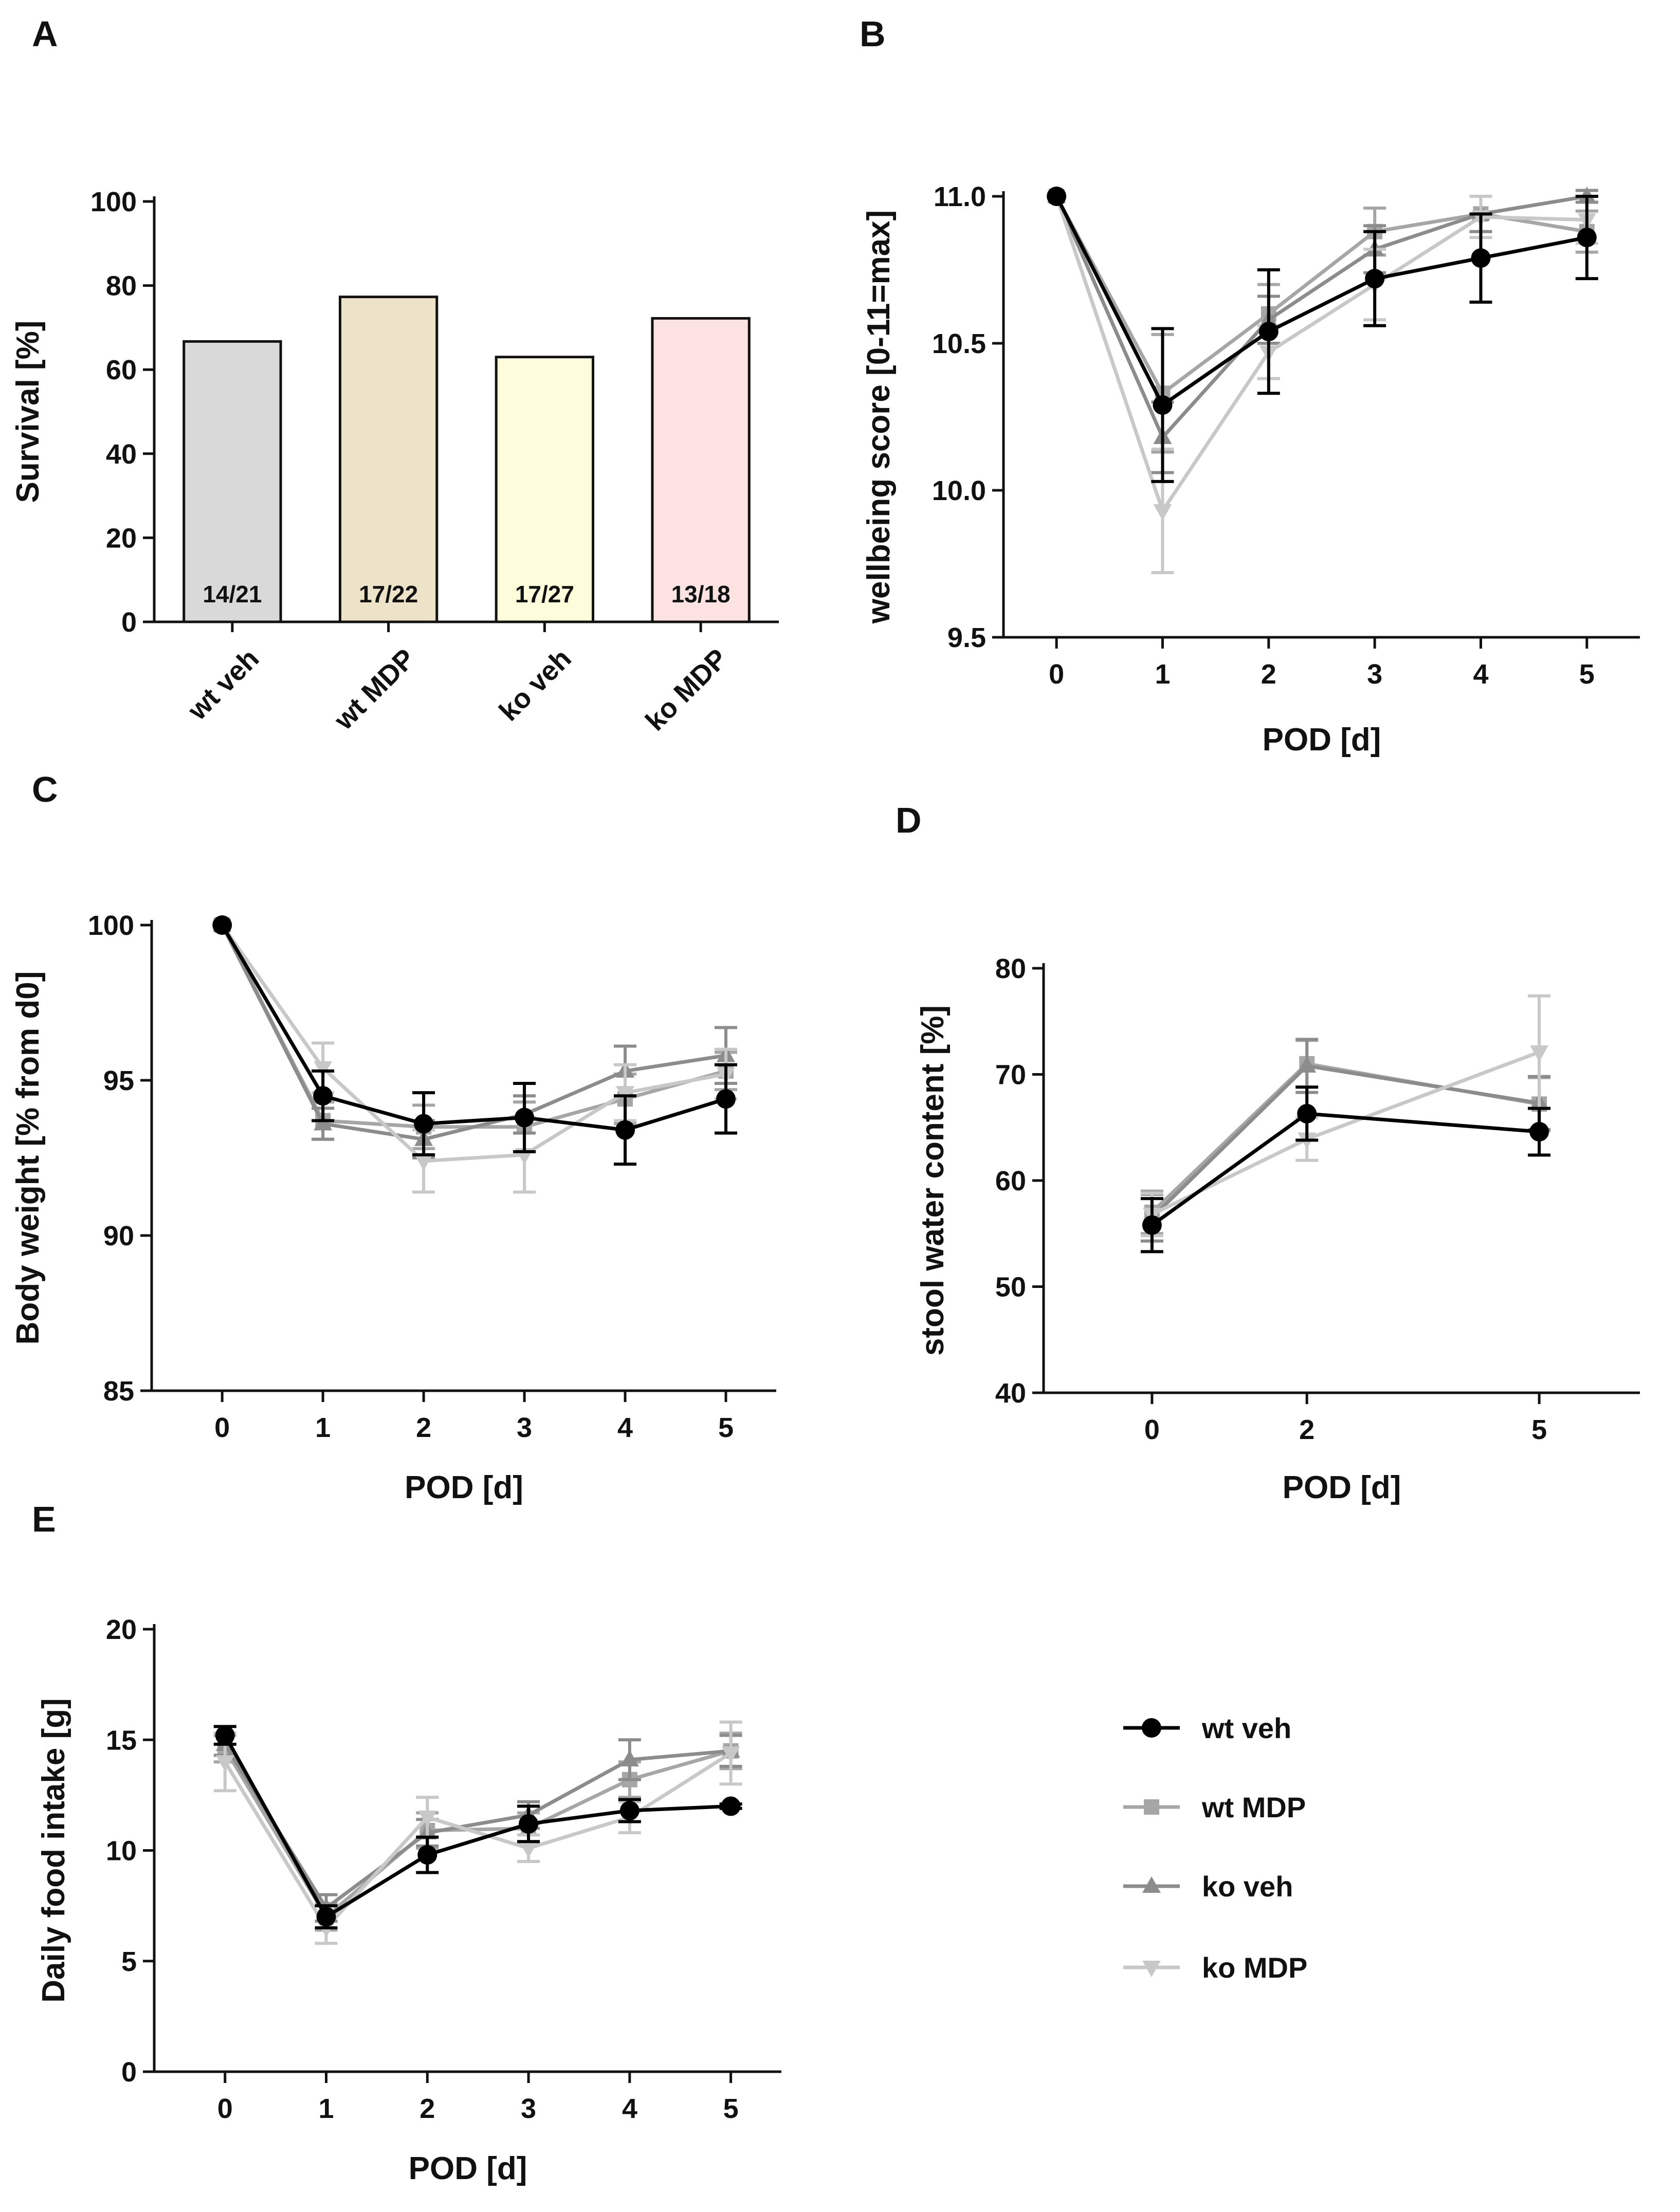 This screenshot has width=1680, height=2212. I want to click on panel-d-x-axis-title: POD [d], so click(1342, 1487).